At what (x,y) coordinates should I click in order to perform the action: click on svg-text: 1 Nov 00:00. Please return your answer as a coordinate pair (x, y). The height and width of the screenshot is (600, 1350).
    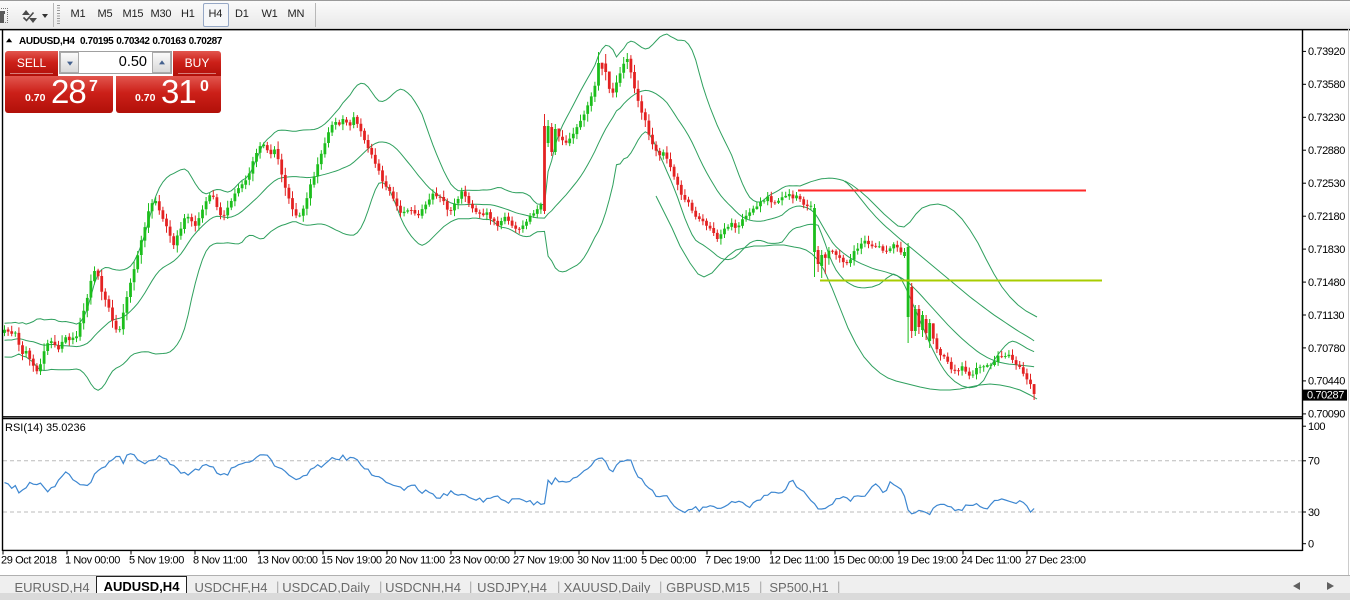
    Looking at the image, I should click on (92, 561).